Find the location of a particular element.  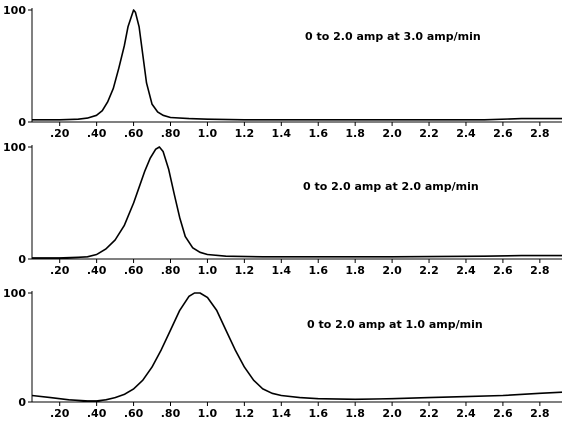

chart-annotation: 0 to 2.0 amp at 2.0 amp/min is located at coordinates (391, 186).